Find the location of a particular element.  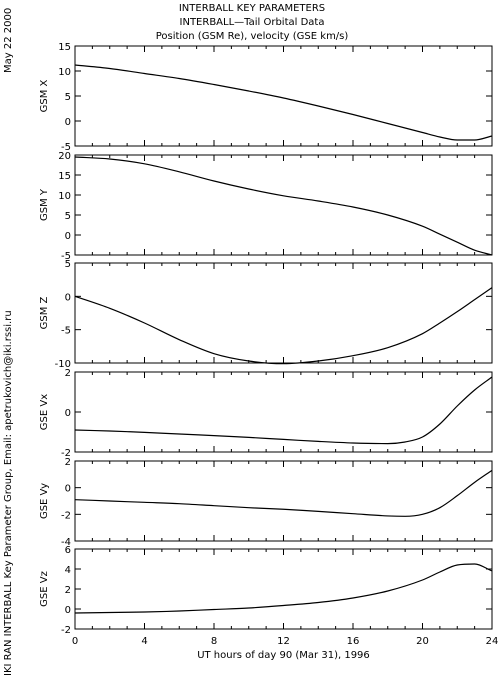

y-axis-label: GSM Z is located at coordinates (44, 312).